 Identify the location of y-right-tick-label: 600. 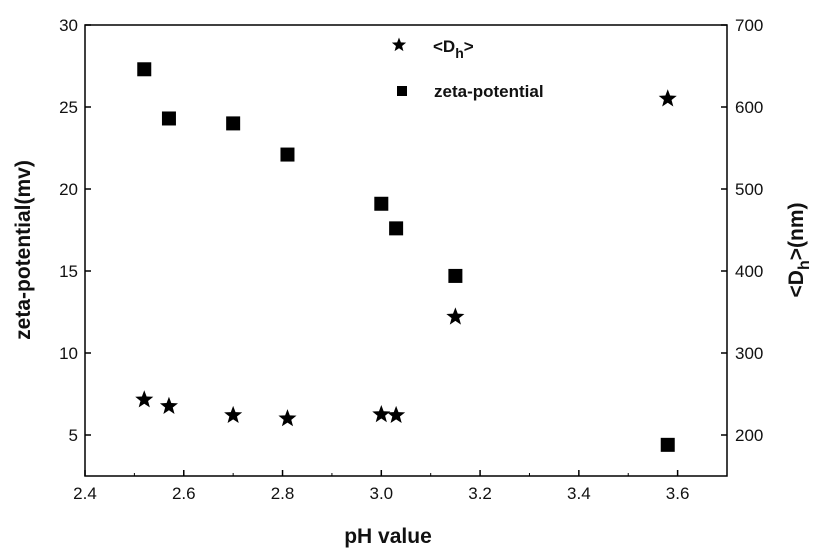
(749, 107).